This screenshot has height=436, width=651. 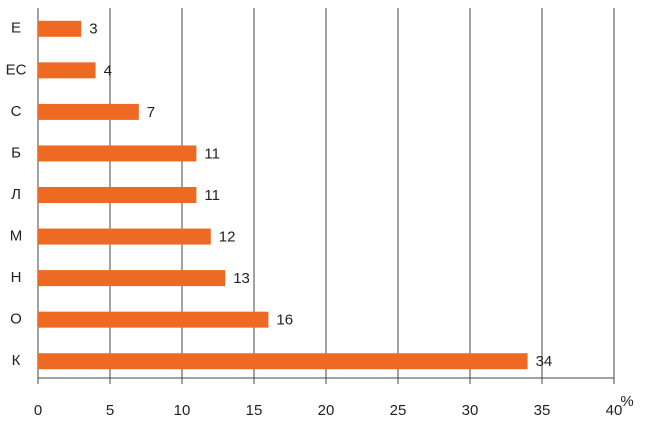 I want to click on x-tick-label: 25, so click(x=398, y=410).